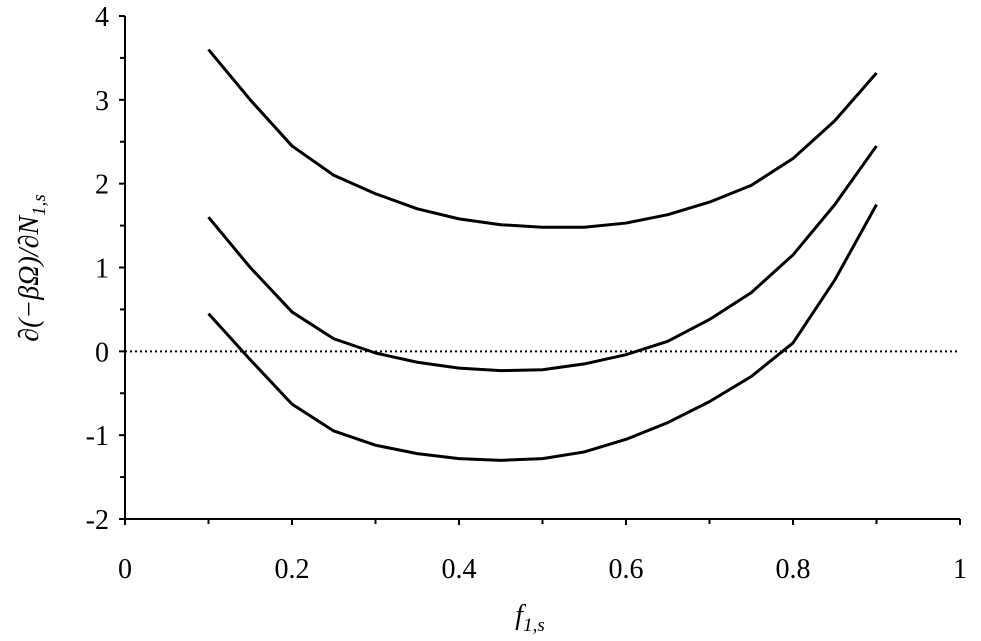 This screenshot has height=641, width=981. Describe the element at coordinates (102, 17) in the screenshot. I see `y-tick-label: 4` at that location.